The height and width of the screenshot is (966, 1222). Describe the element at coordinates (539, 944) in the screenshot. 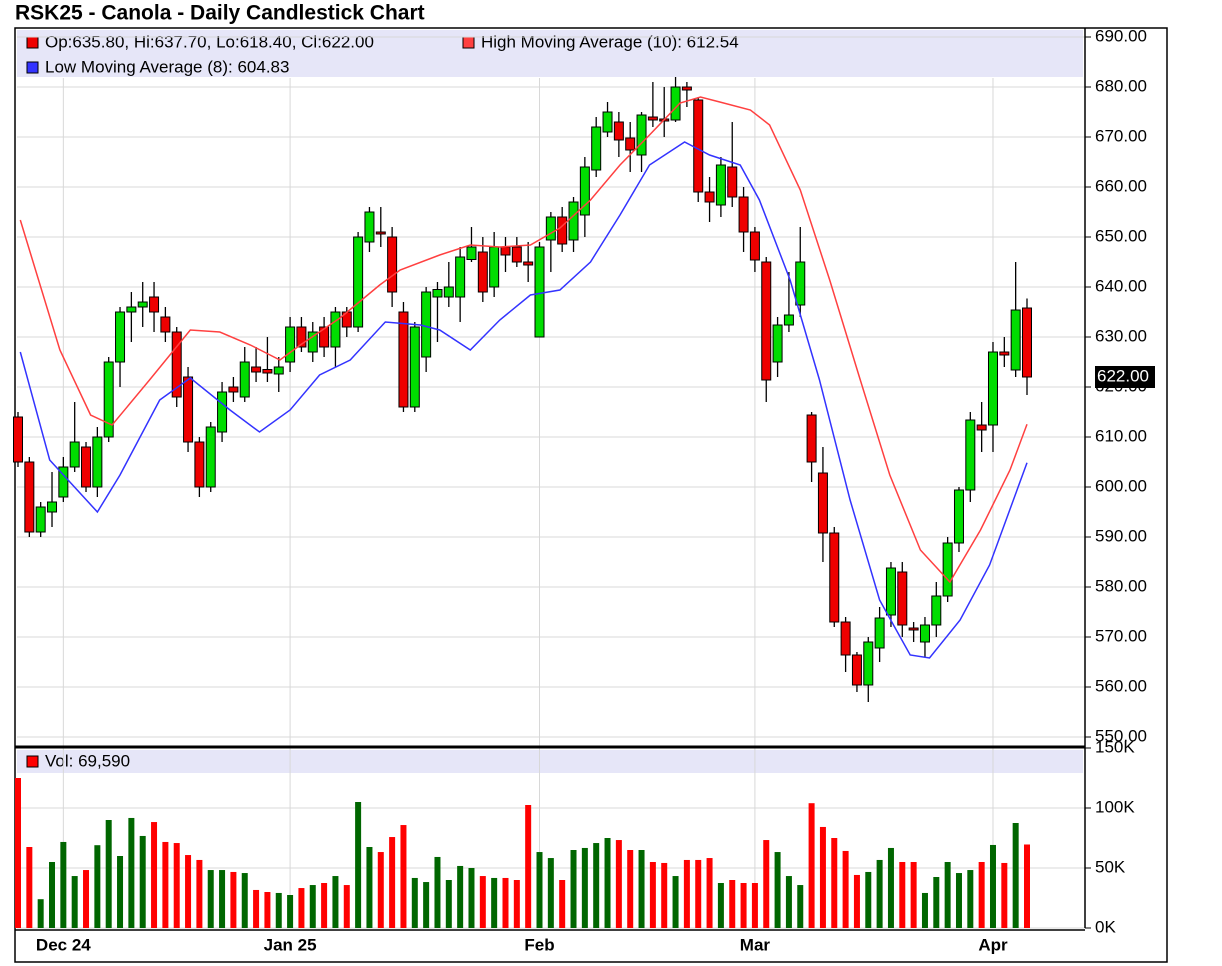

I see `x-tick-label: Feb` at that location.